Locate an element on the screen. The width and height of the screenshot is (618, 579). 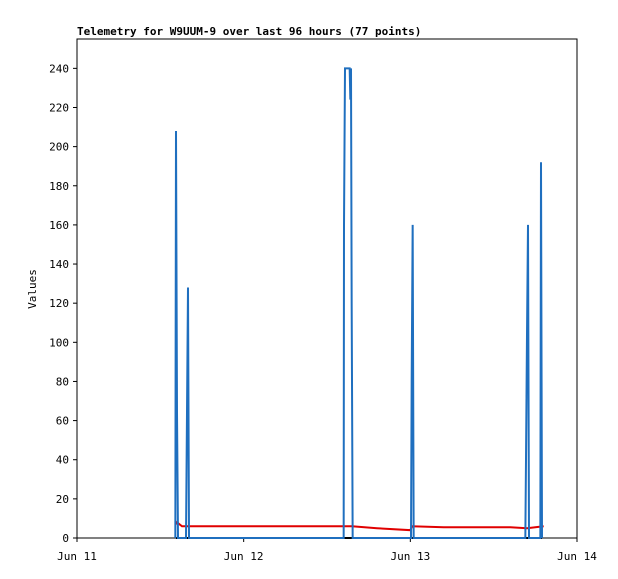
y-tick-label: 60 is located at coordinates (62, 421).